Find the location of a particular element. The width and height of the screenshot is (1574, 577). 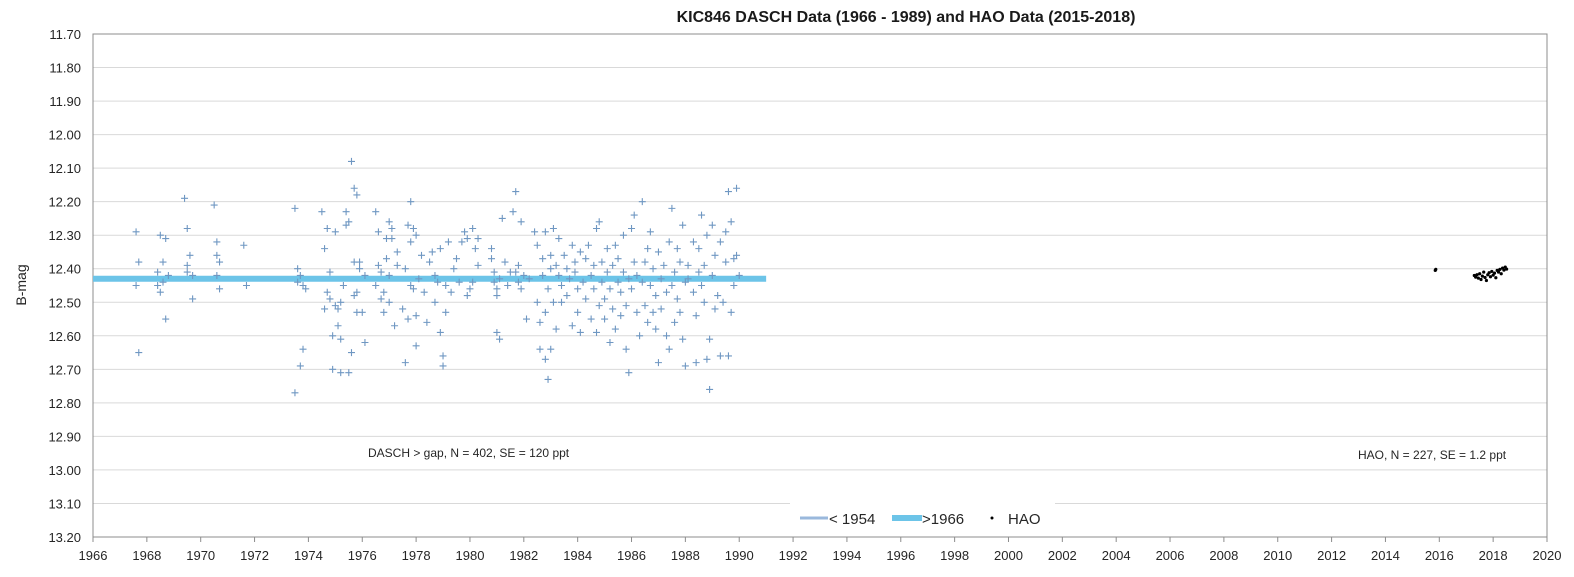

y-tick-label: 12.60 is located at coordinates (64, 336).